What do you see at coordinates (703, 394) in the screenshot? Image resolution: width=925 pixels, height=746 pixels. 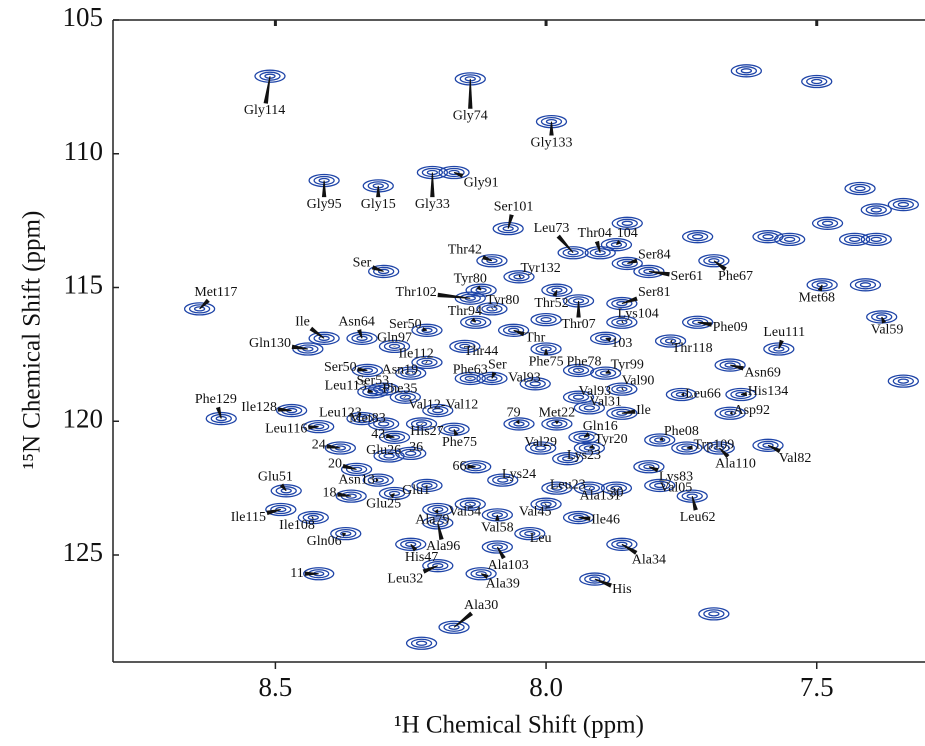 I see `peak-label: Leu66` at bounding box center [703, 394].